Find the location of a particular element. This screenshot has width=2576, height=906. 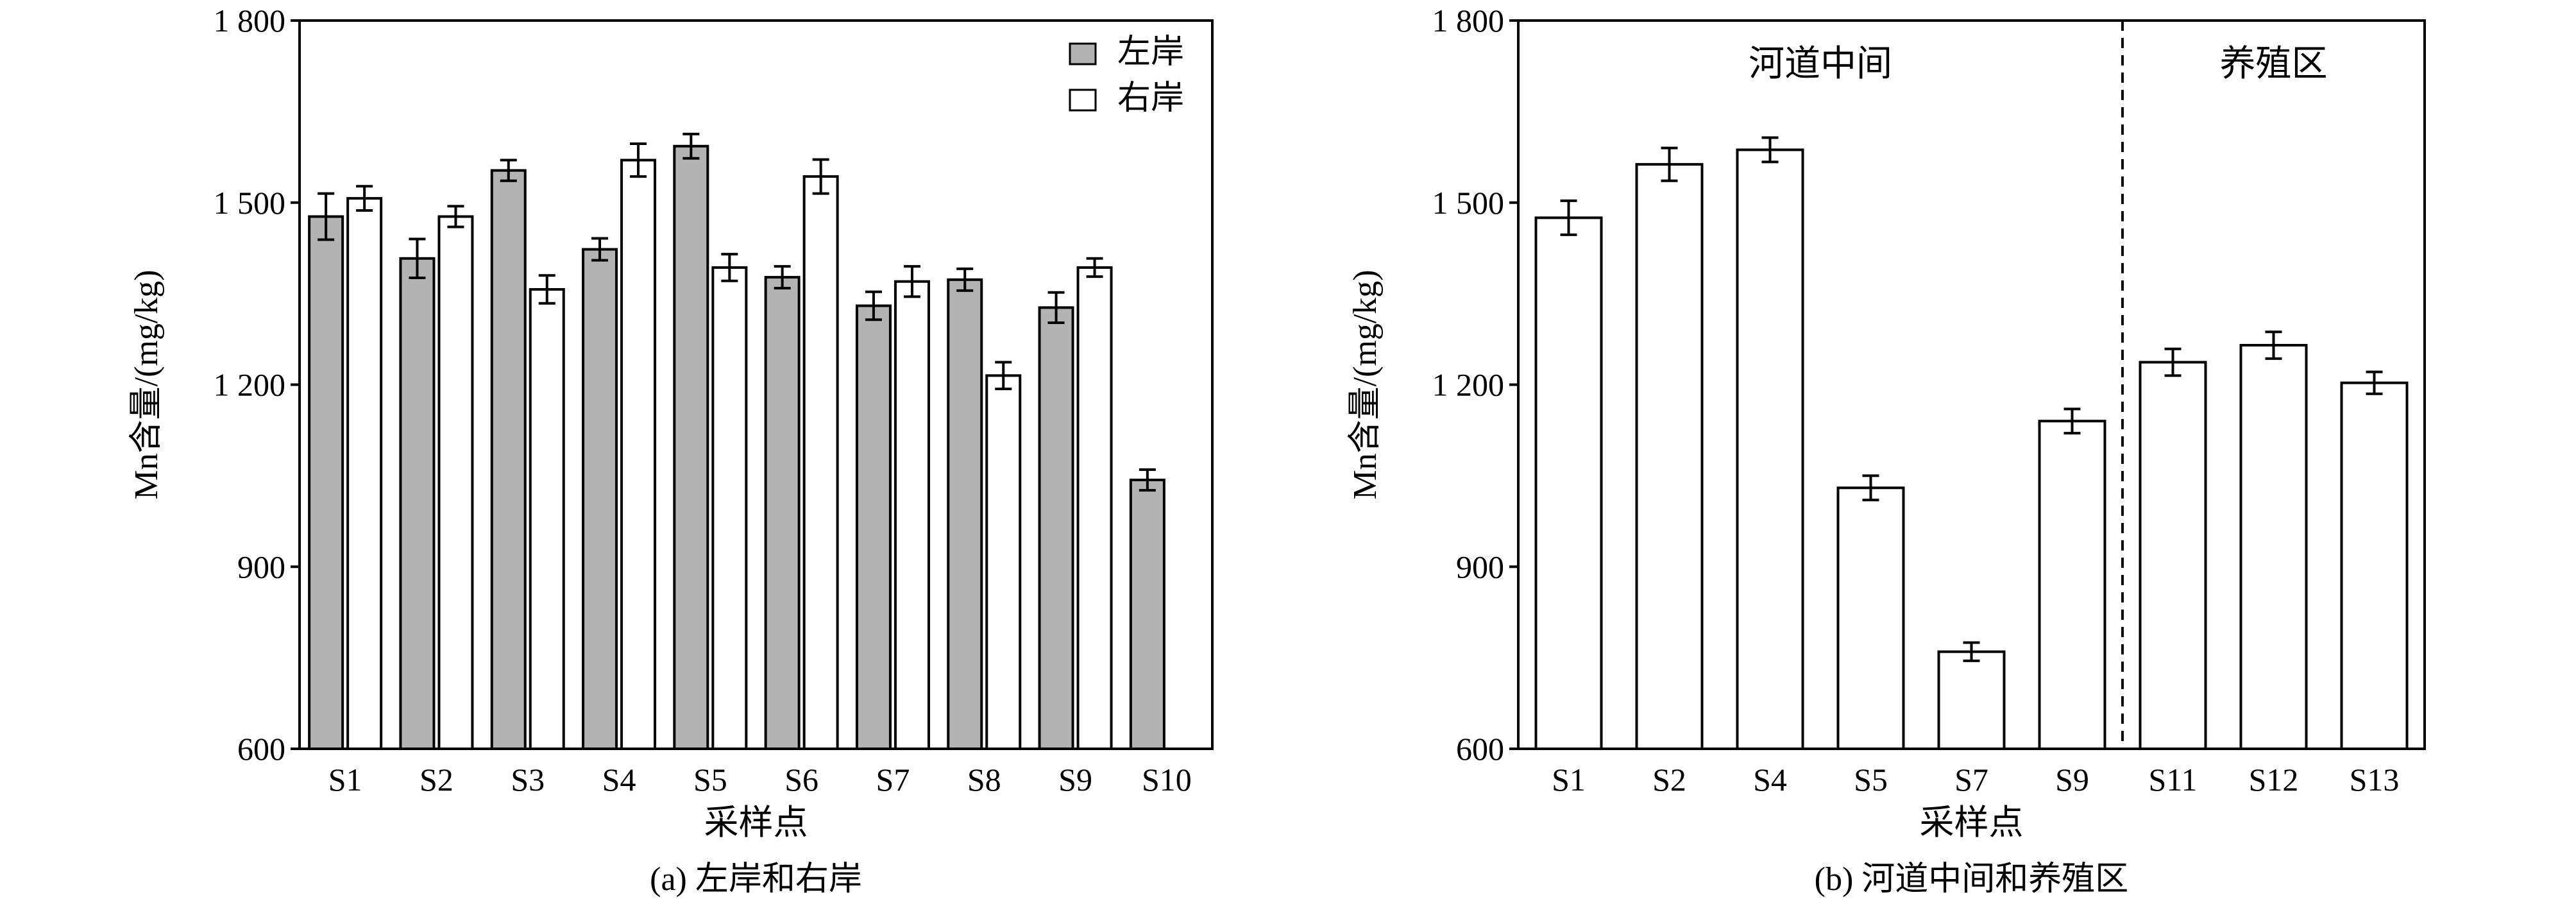

x-tick-label: S10 is located at coordinates (1167, 780).